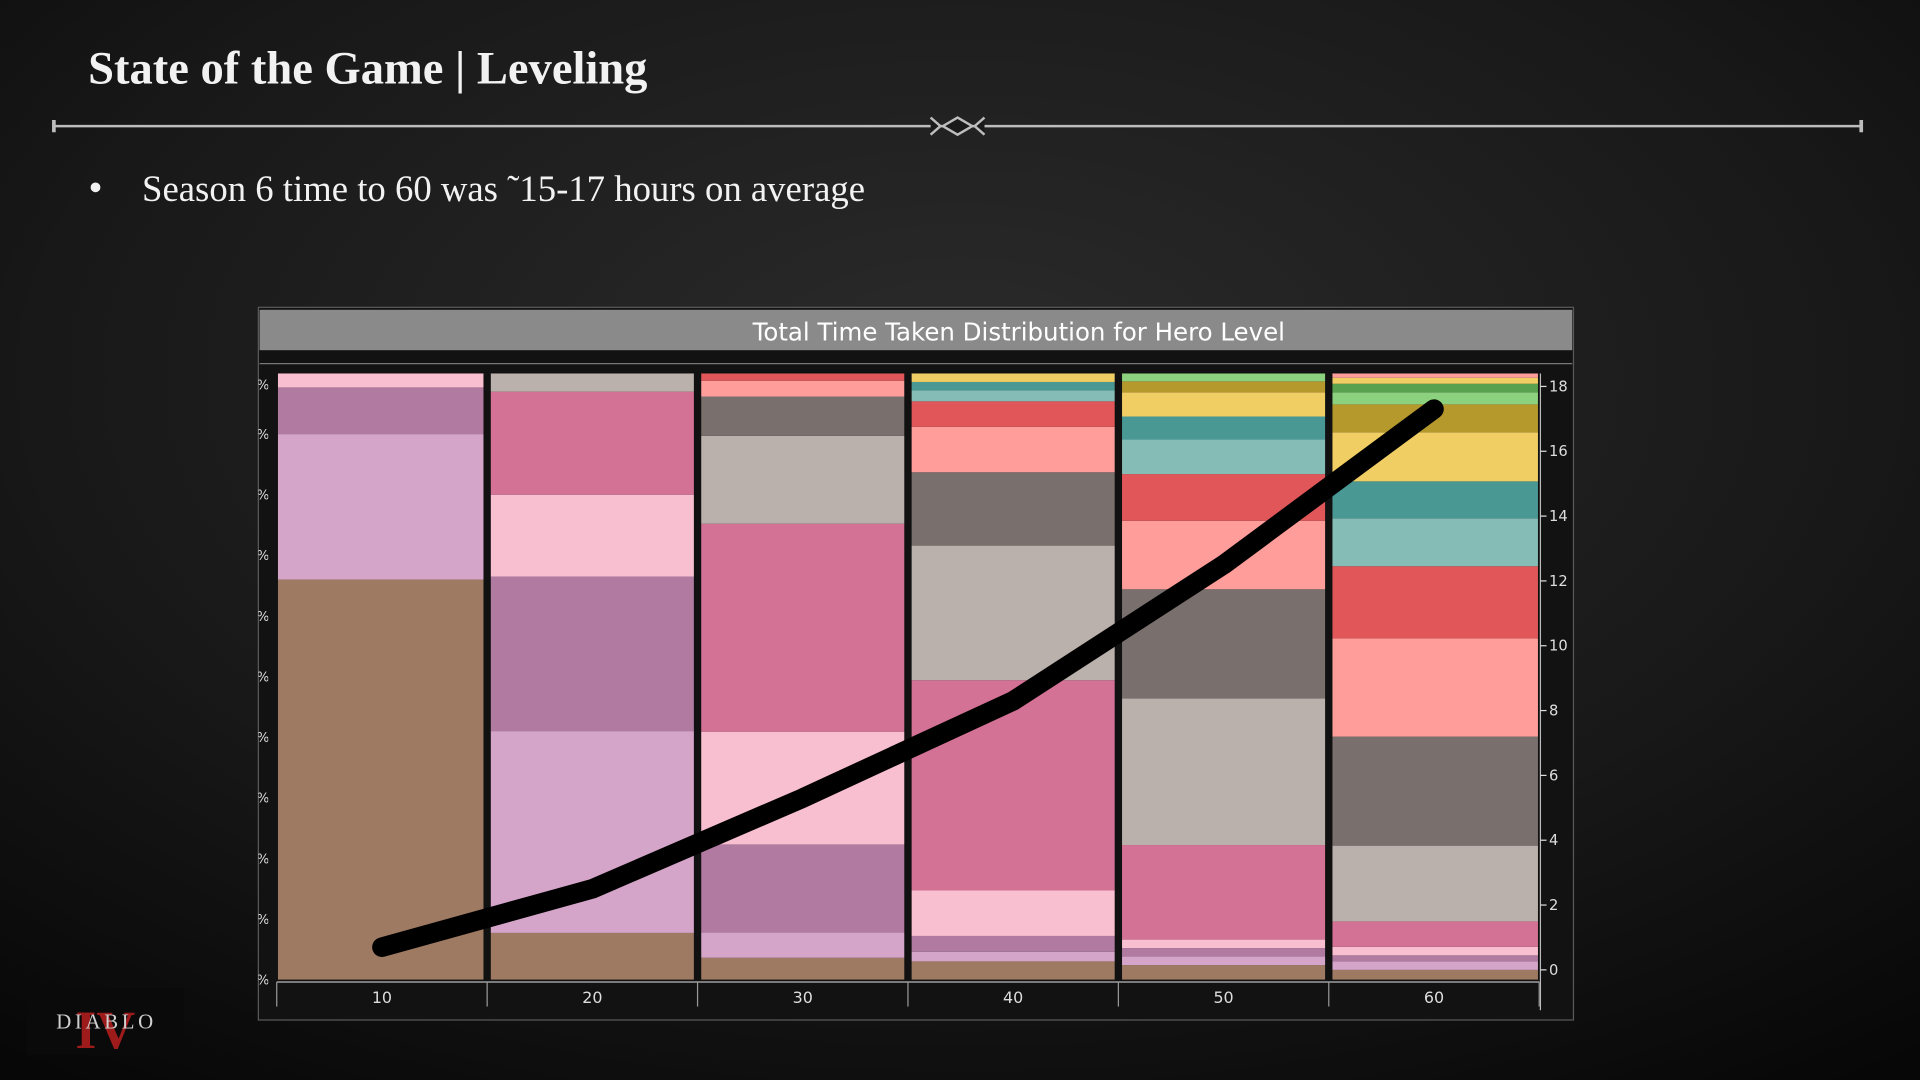 Image resolution: width=1920 pixels, height=1080 pixels. I want to click on y-tick-label: 70%, so click(254, 556).